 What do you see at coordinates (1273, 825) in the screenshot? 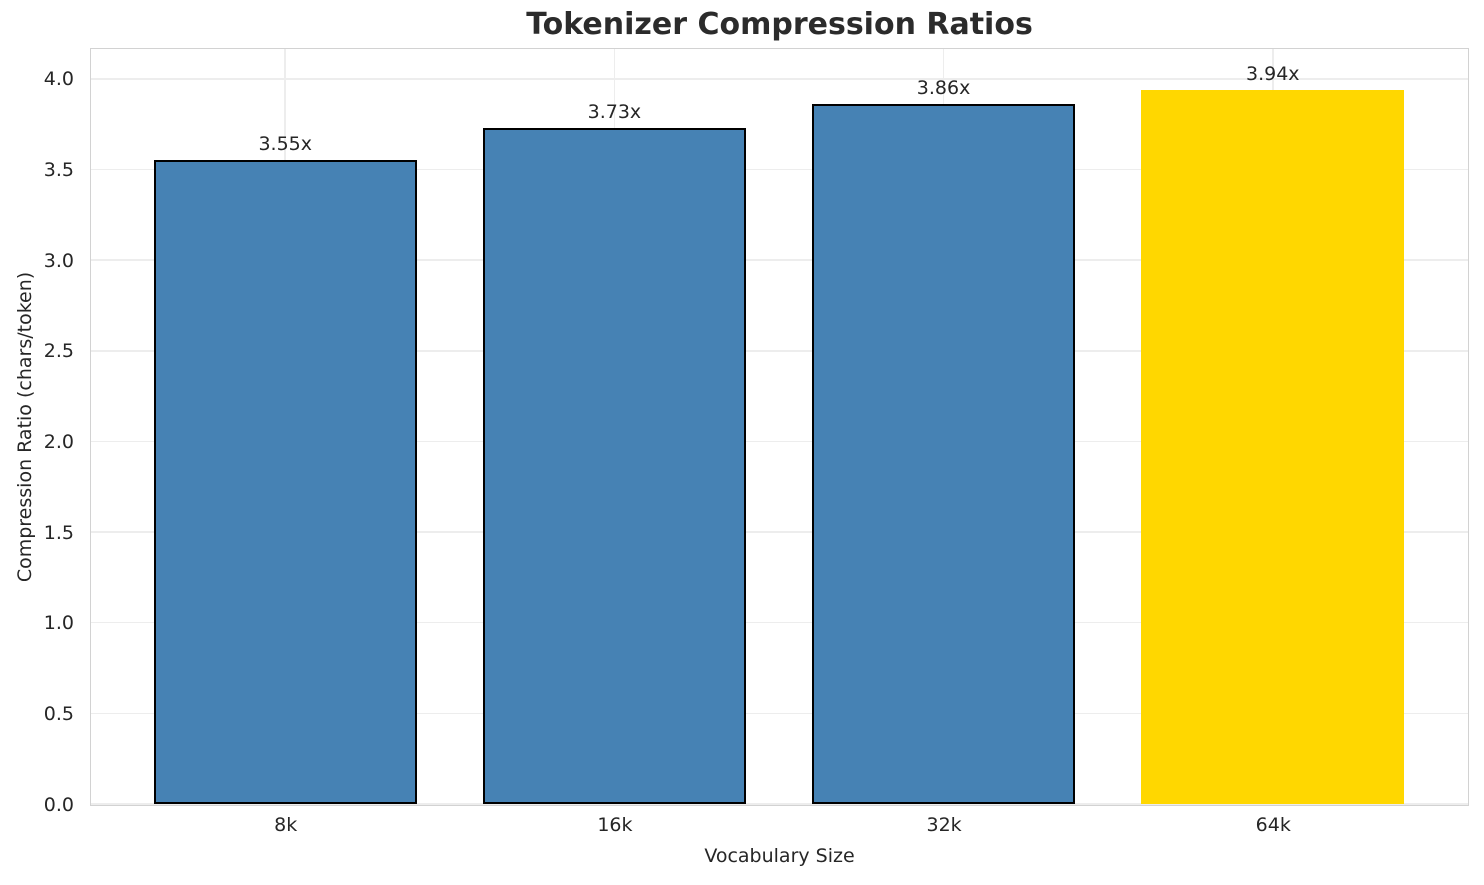
I see `x-tick-label: 64k` at bounding box center [1273, 825].